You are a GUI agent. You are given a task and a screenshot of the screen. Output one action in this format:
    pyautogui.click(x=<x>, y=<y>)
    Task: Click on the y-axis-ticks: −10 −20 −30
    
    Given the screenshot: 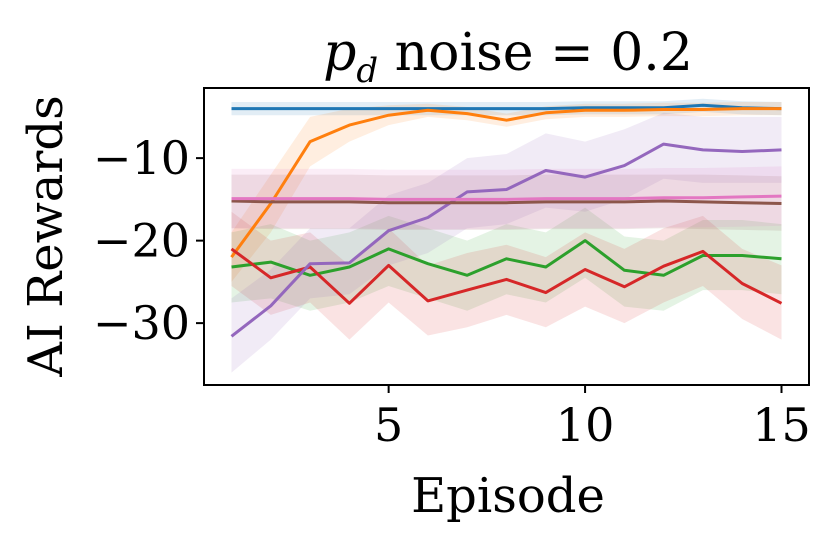 What is the action you would take?
    pyautogui.click(x=148, y=240)
    